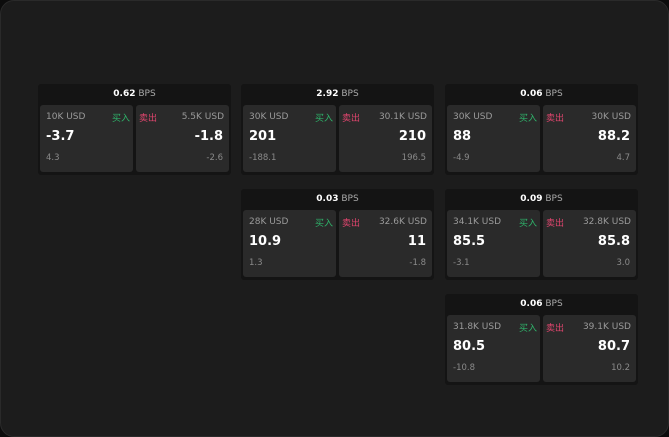 The width and height of the screenshot is (669, 437). Describe the element at coordinates (263, 136) in the screenshot. I see `buy-price: 201` at that location.